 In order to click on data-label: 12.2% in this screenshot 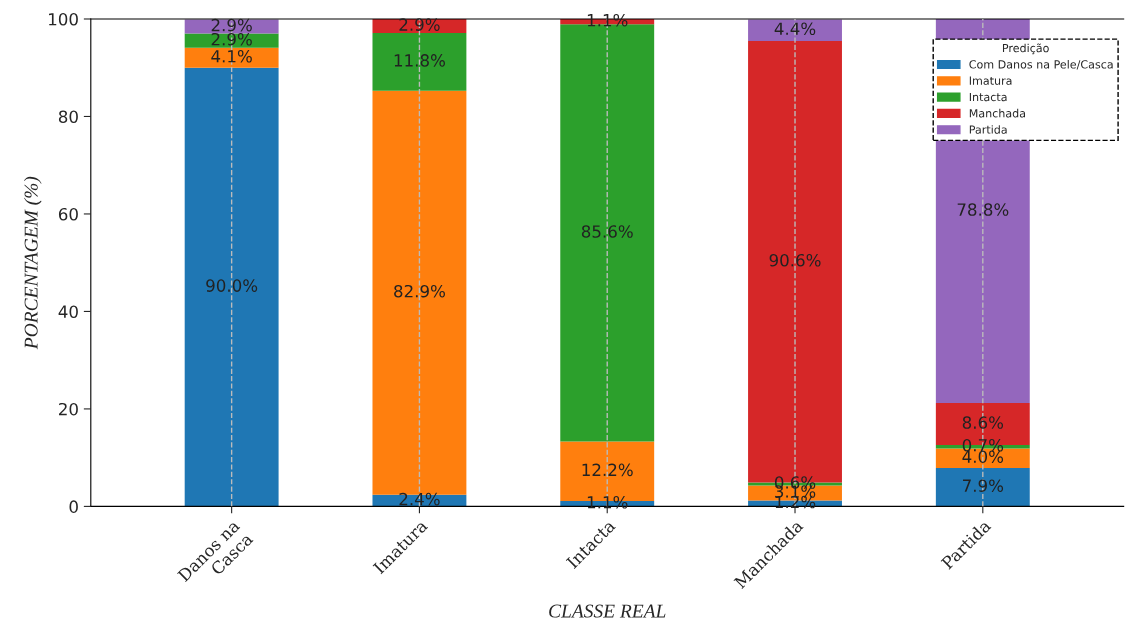, I will do `click(607, 470)`.